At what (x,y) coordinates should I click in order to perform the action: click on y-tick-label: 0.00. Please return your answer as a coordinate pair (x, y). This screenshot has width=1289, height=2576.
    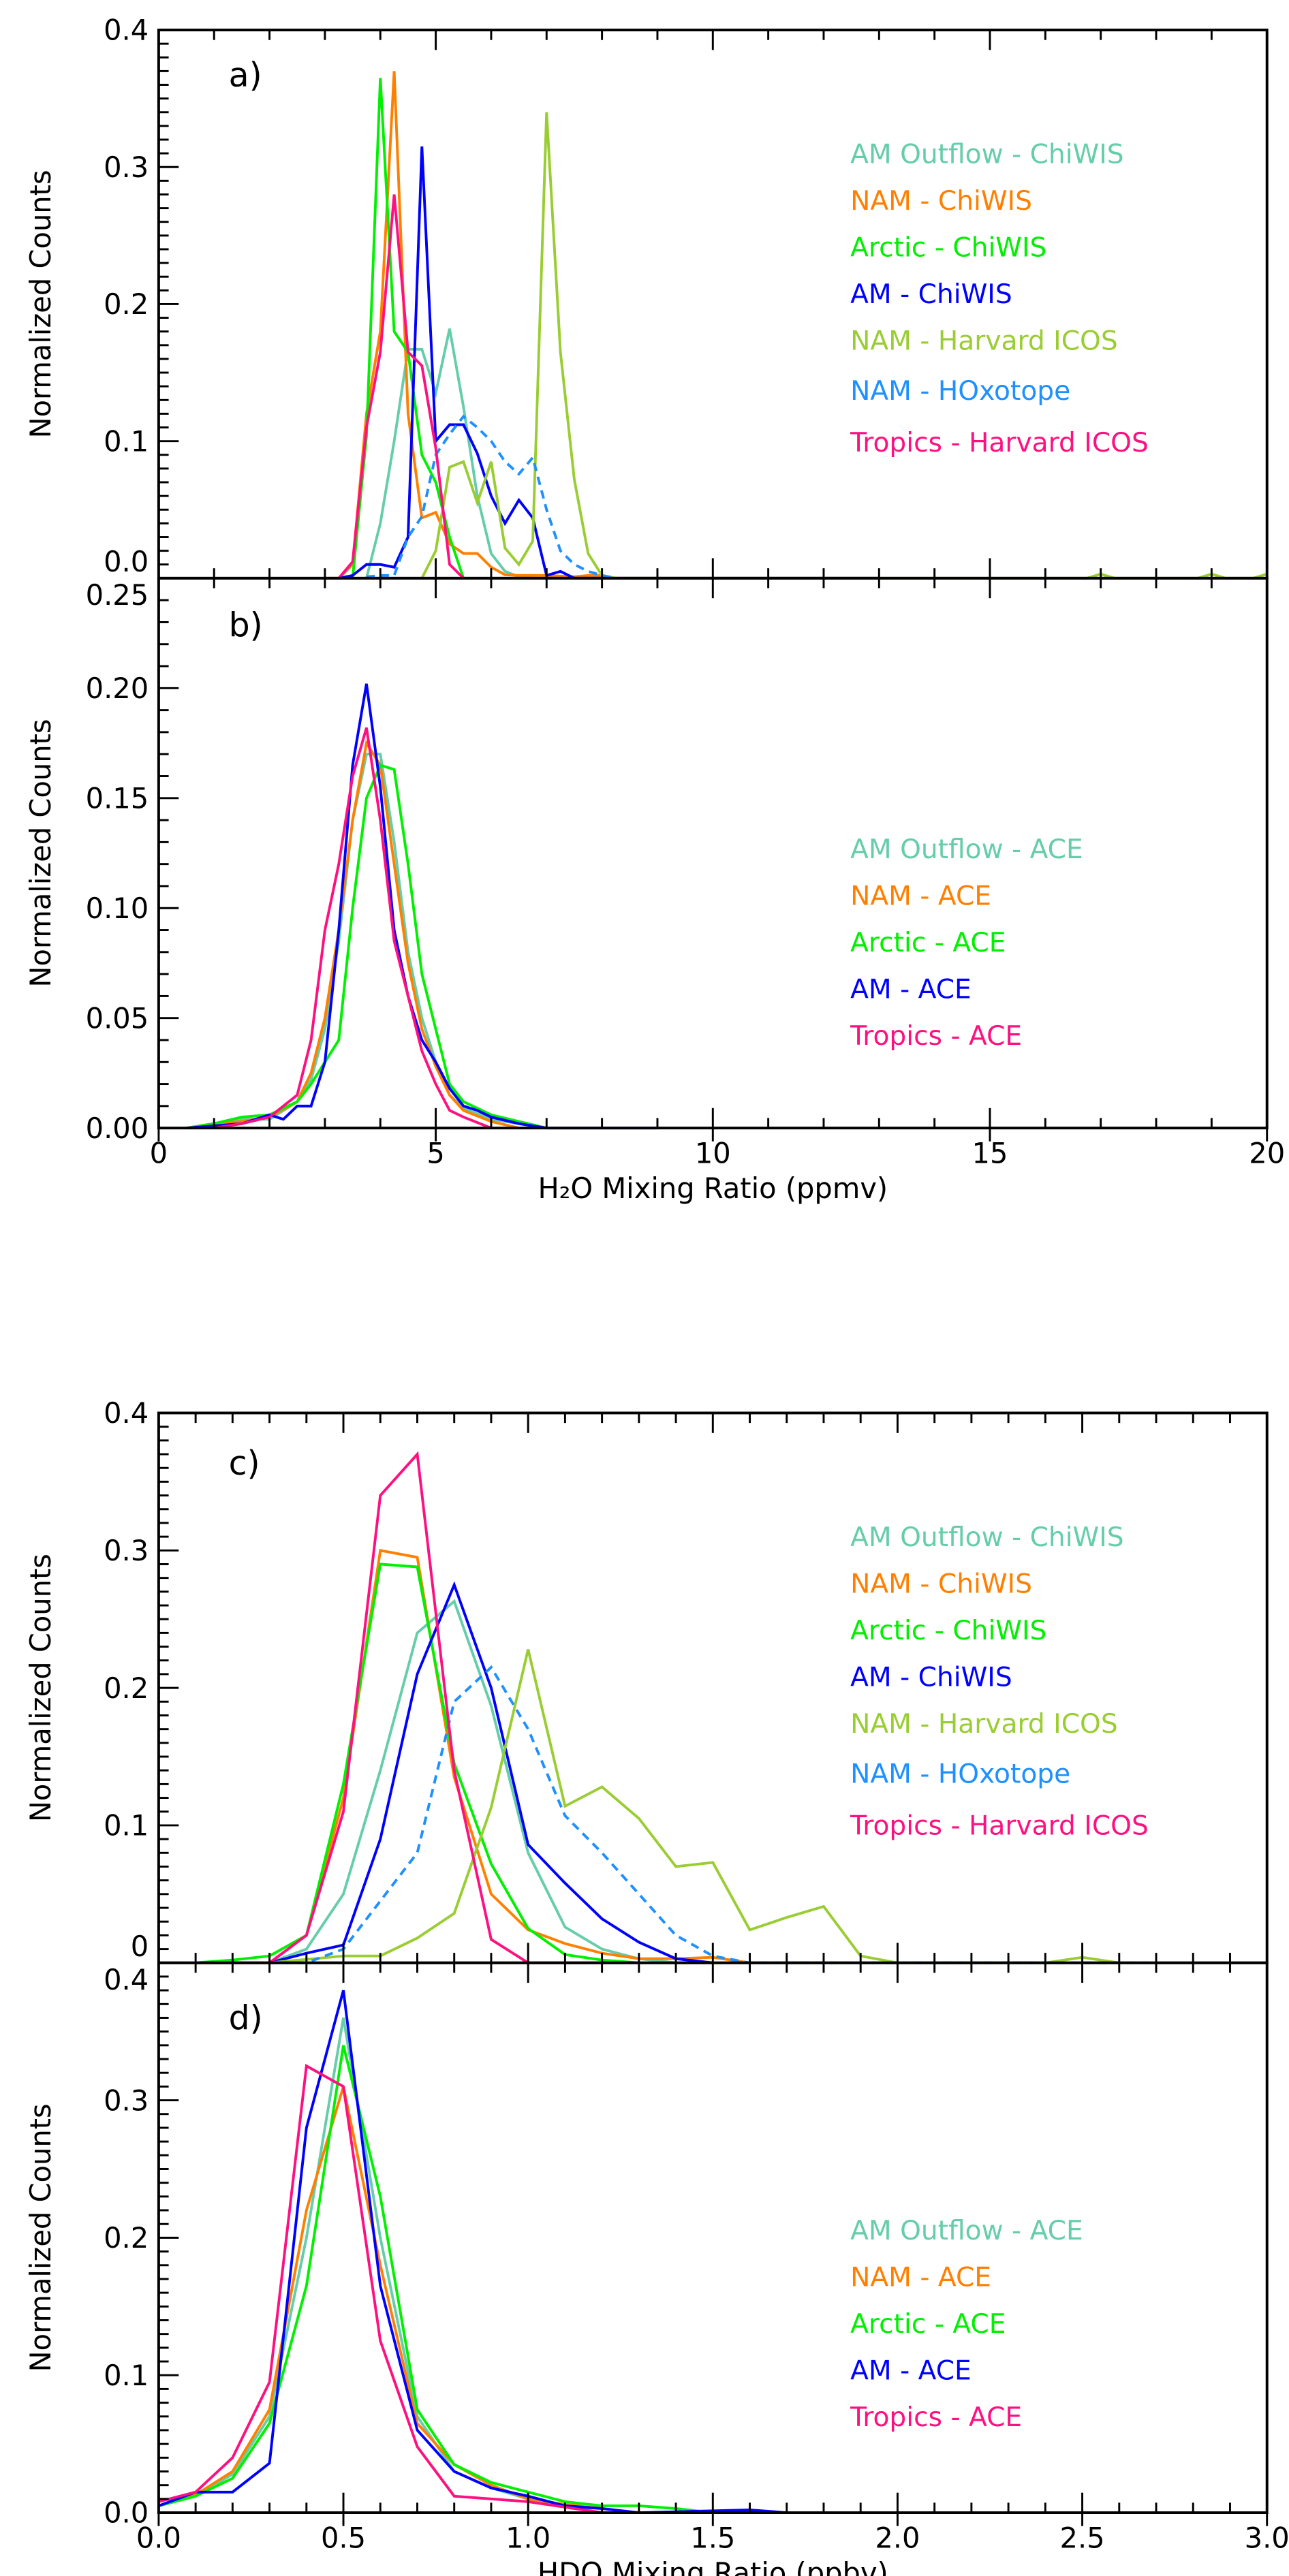
    Looking at the image, I should click on (117, 1128).